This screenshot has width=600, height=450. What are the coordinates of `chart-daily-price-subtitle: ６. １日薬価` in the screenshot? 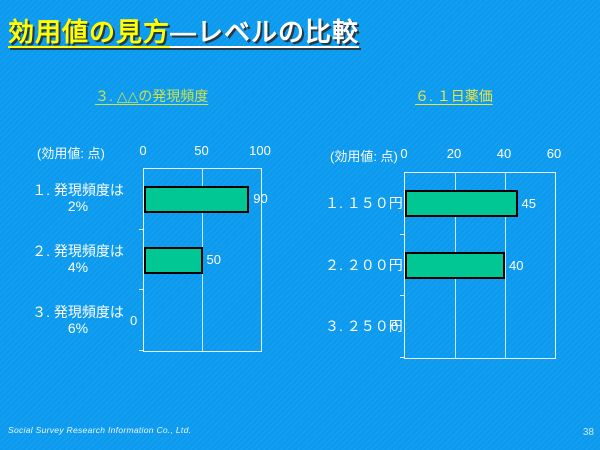 It's located at (454, 96).